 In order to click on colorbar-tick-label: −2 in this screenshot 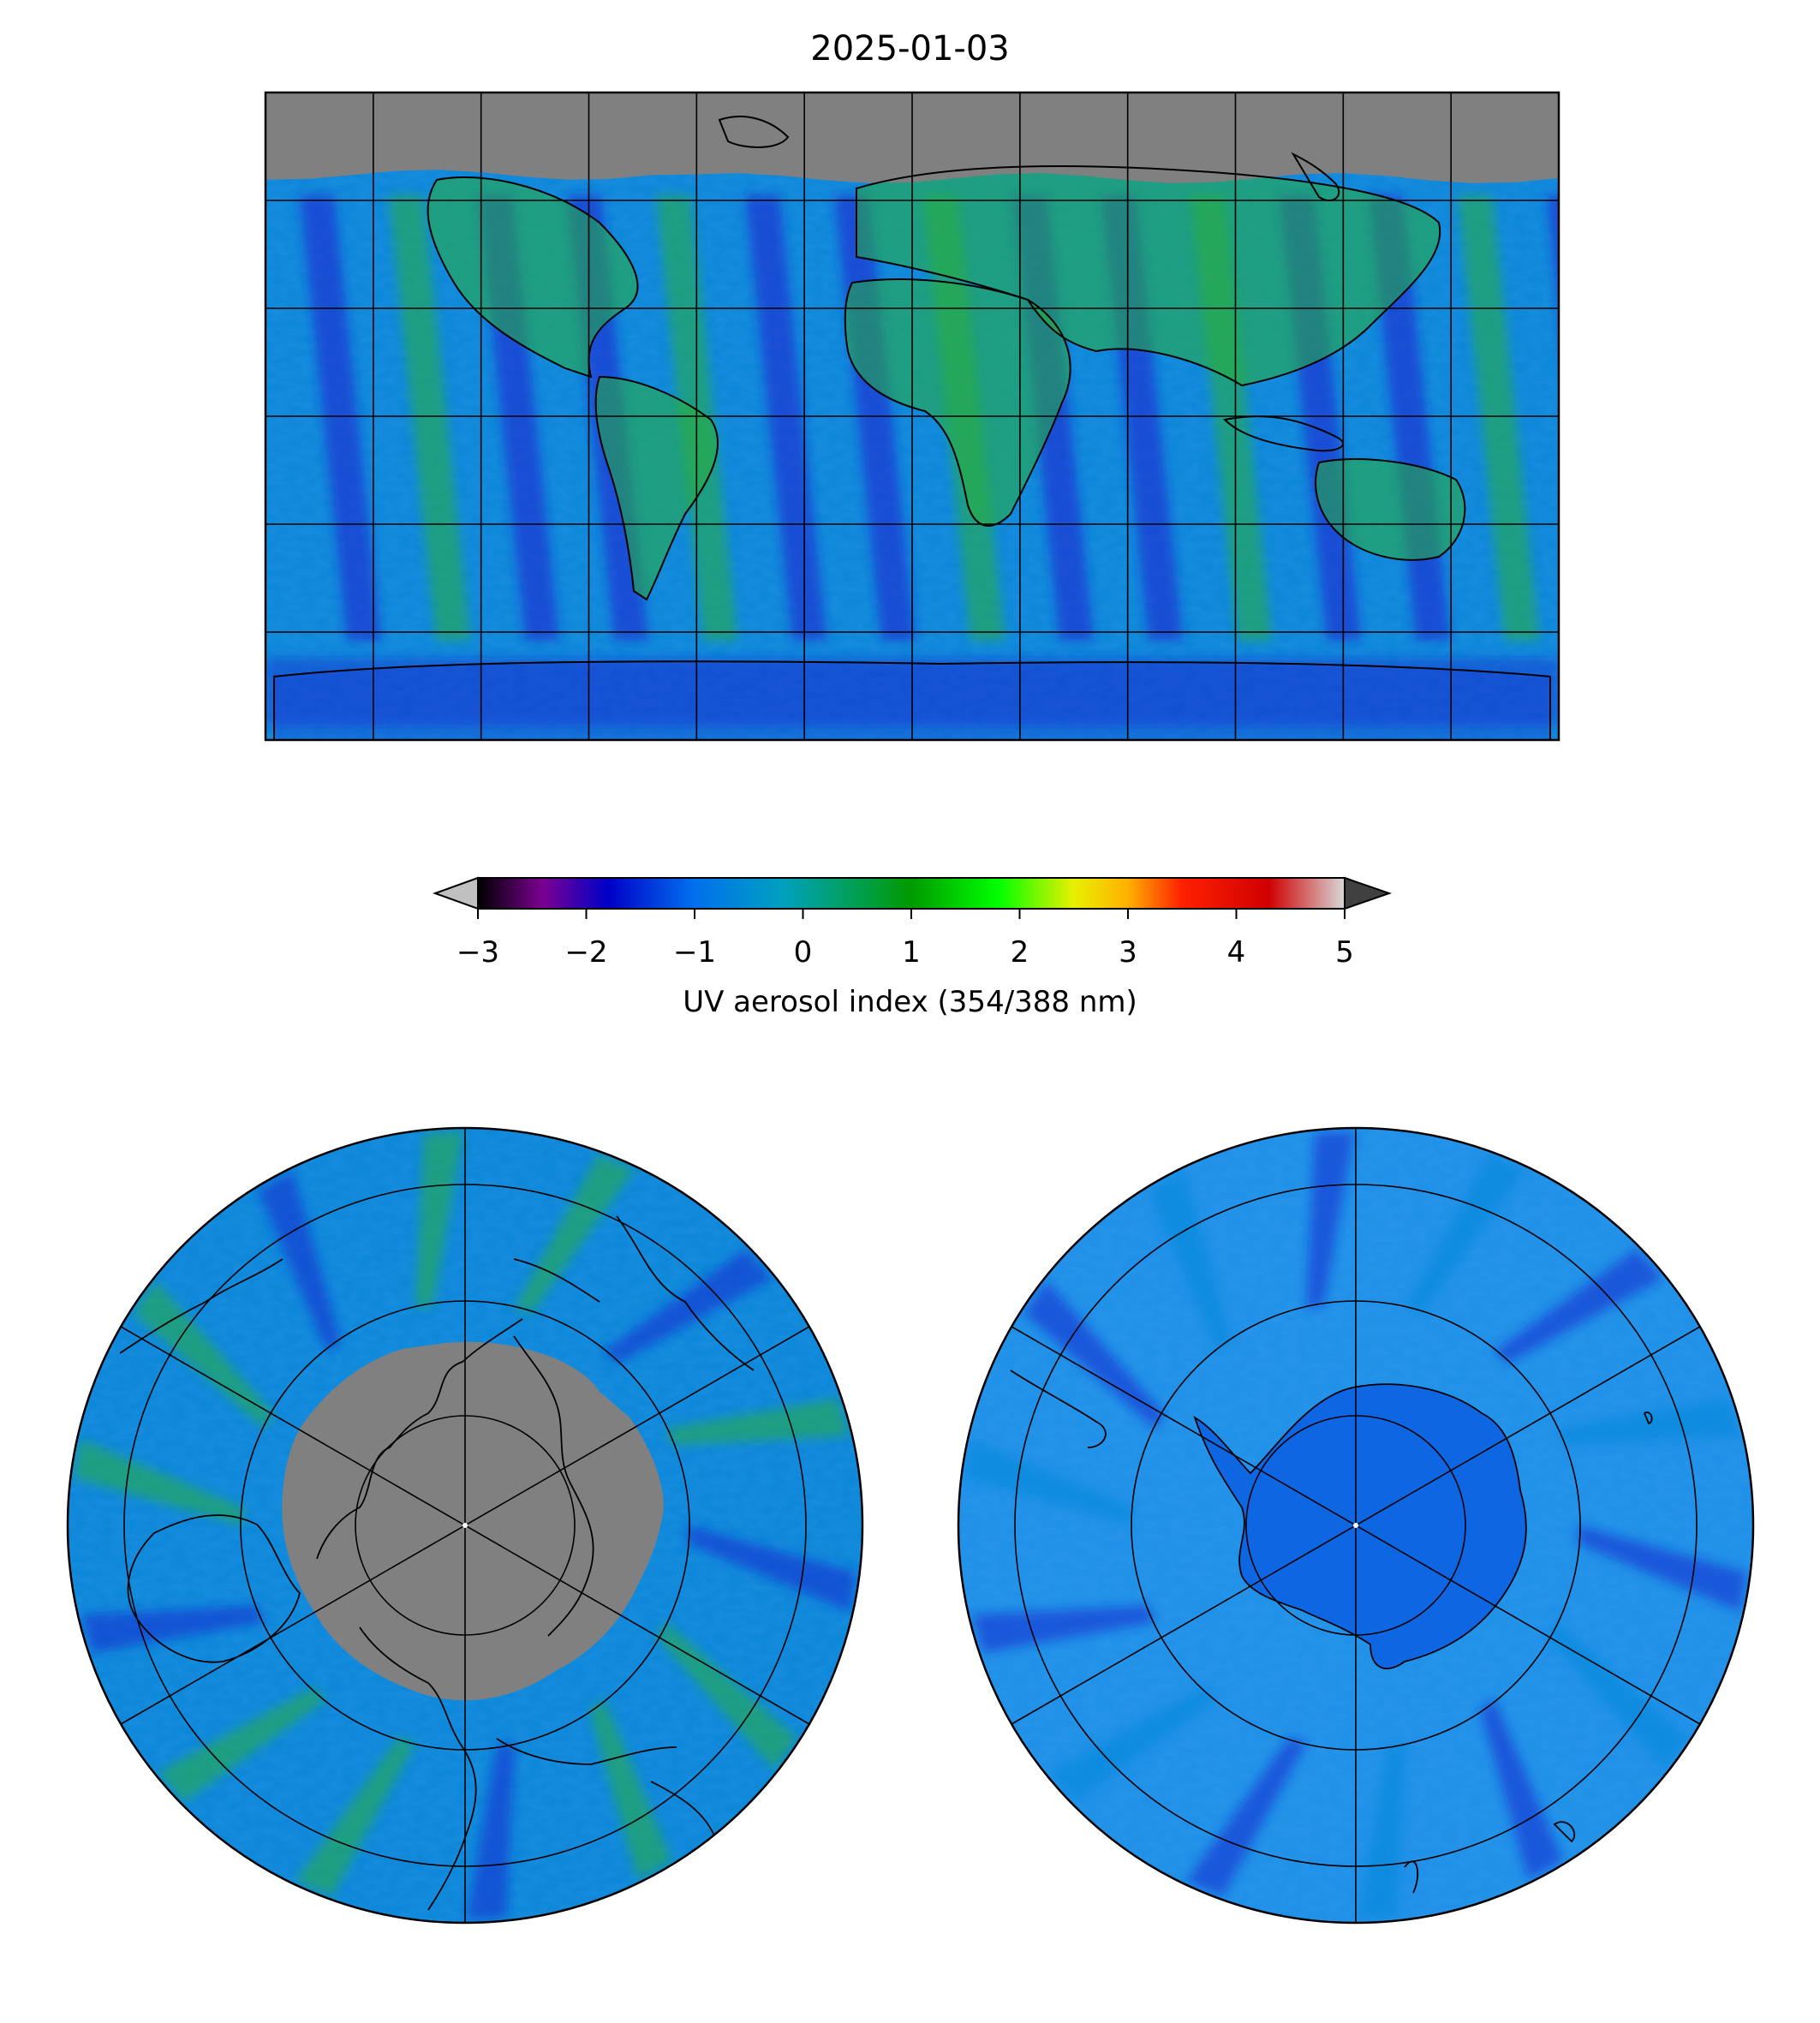, I will do `click(586, 953)`.